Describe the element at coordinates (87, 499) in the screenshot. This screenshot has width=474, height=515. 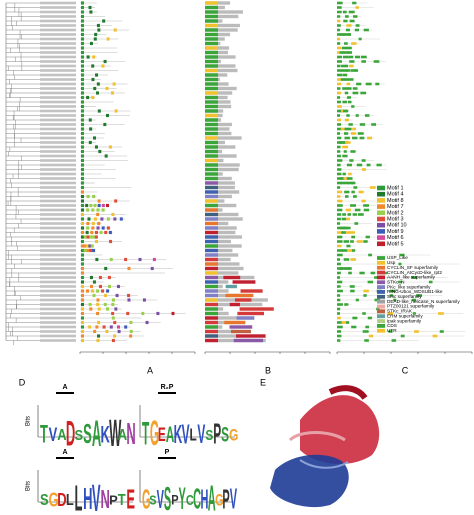
I see `logo-letter: H` at that location.